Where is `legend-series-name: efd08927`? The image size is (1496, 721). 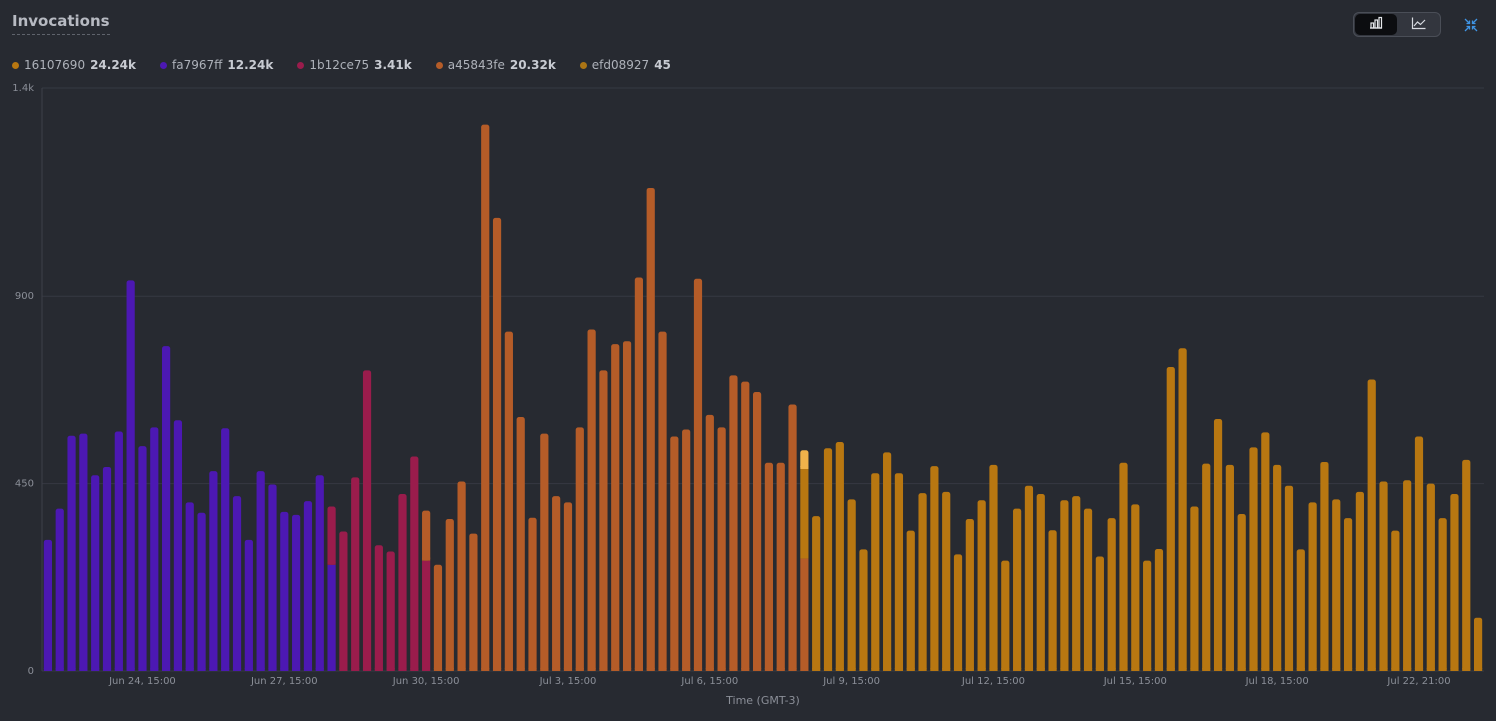
legend-series-name: efd08927 is located at coordinates (620, 65).